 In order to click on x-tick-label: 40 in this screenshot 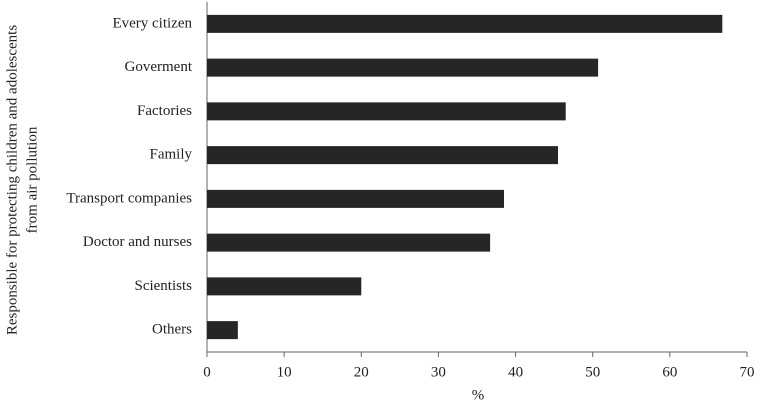, I will do `click(515, 372)`.